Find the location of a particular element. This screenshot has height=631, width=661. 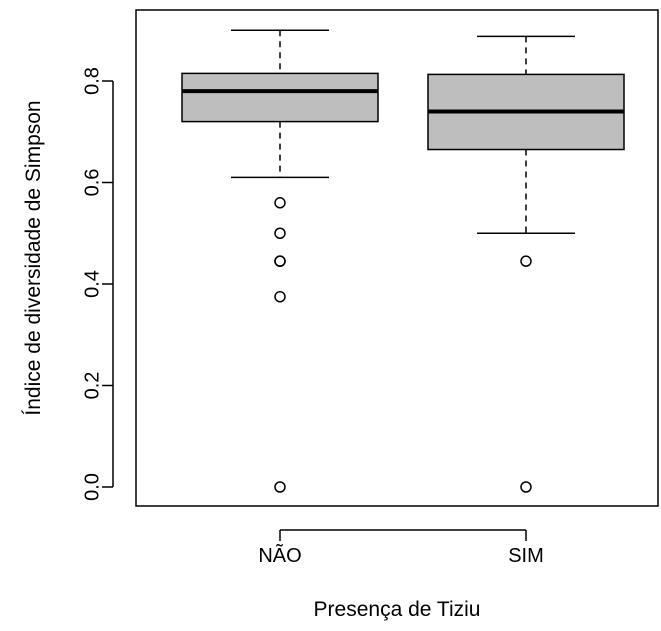

y-tick-label: 0.2 is located at coordinates (92, 386).